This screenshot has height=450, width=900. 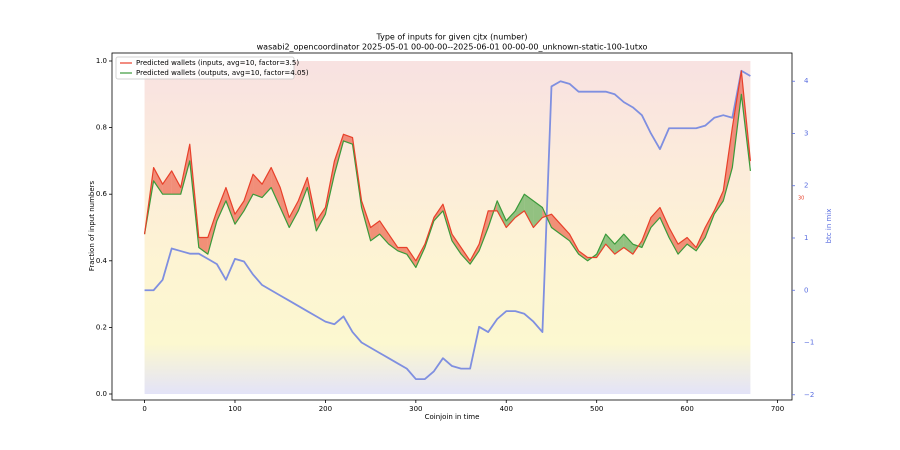 What do you see at coordinates (102, 194) in the screenshot?
I see `y-tick-label: 0.6` at bounding box center [102, 194].